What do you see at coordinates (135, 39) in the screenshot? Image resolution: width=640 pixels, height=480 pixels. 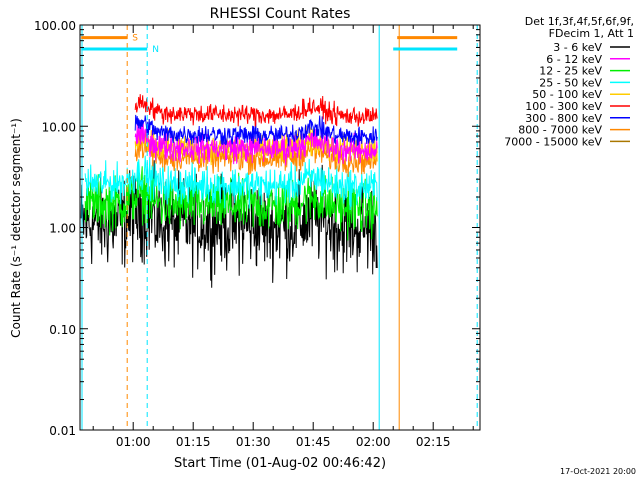 I see `flag-label-0: S` at bounding box center [135, 39].